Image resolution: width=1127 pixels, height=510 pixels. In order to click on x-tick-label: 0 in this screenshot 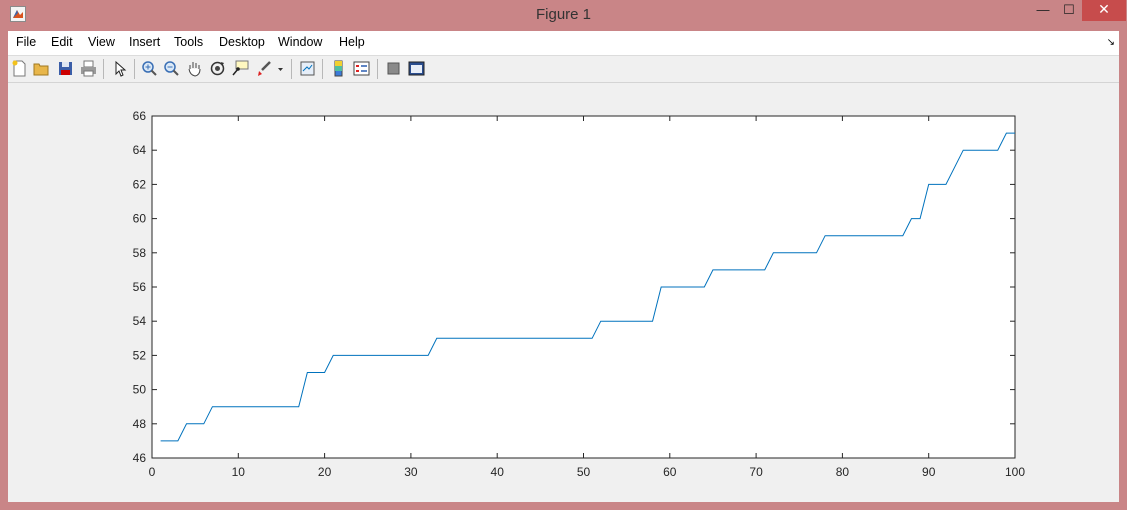, I will do `click(152, 472)`.